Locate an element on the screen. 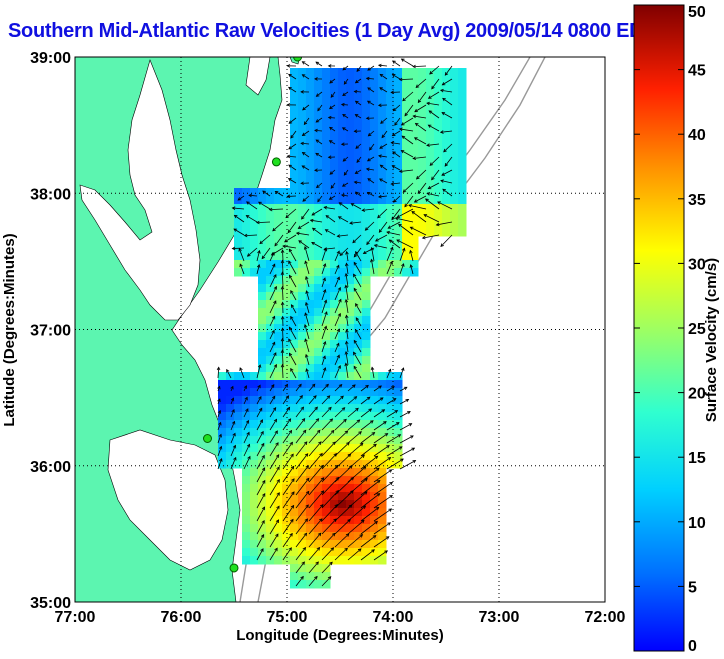 Image resolution: width=724 pixels, height=659 pixels. y-tick-label: 38:00 is located at coordinates (50, 194).